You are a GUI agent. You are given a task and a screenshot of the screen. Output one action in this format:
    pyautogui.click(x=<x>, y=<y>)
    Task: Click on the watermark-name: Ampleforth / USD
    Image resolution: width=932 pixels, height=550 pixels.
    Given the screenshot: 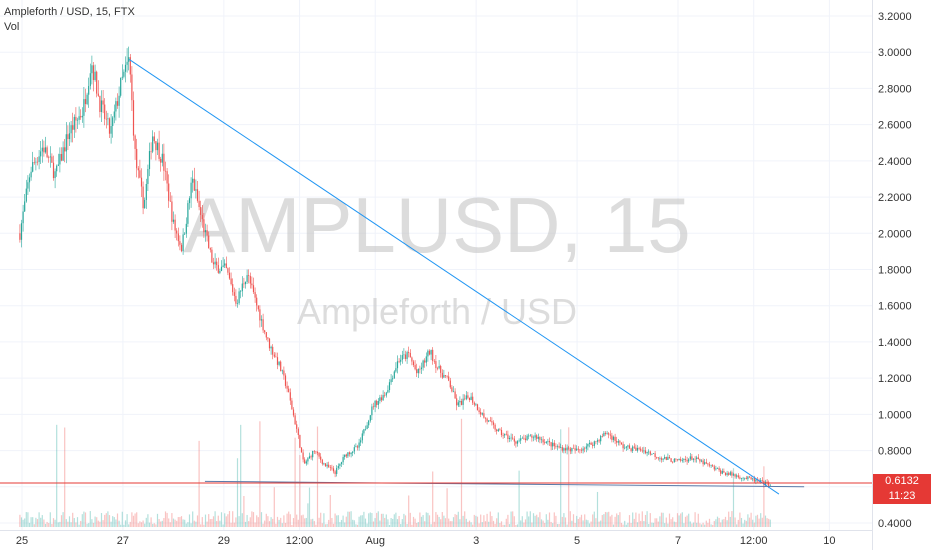 What is the action you would take?
    pyautogui.click(x=437, y=311)
    